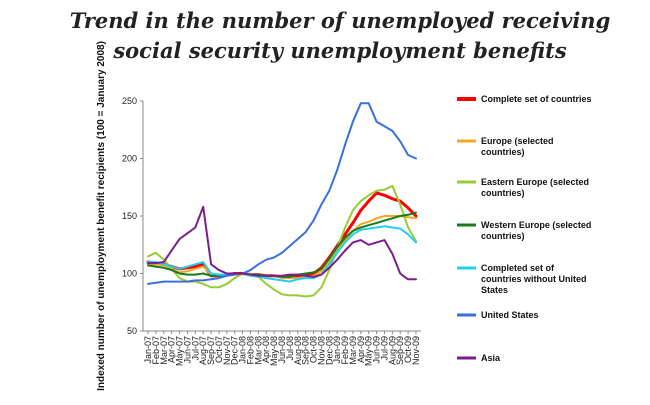 This screenshot has width=650, height=405. I want to click on x-tick-label: Apr-08, so click(266, 349).